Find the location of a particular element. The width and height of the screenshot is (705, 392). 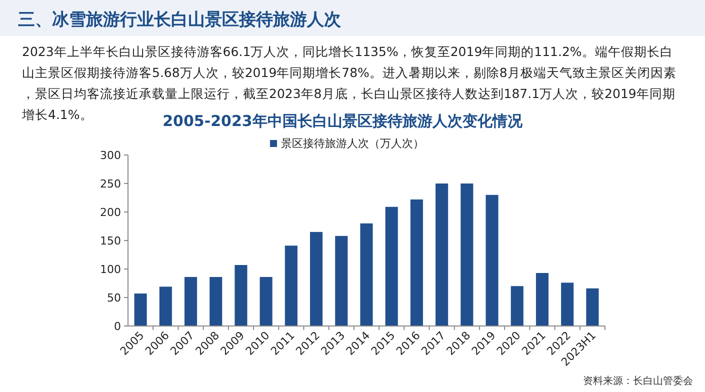

chart-title: 三、冰雪旅游行业长白山景区接待旅游人次 is located at coordinates (180, 20).